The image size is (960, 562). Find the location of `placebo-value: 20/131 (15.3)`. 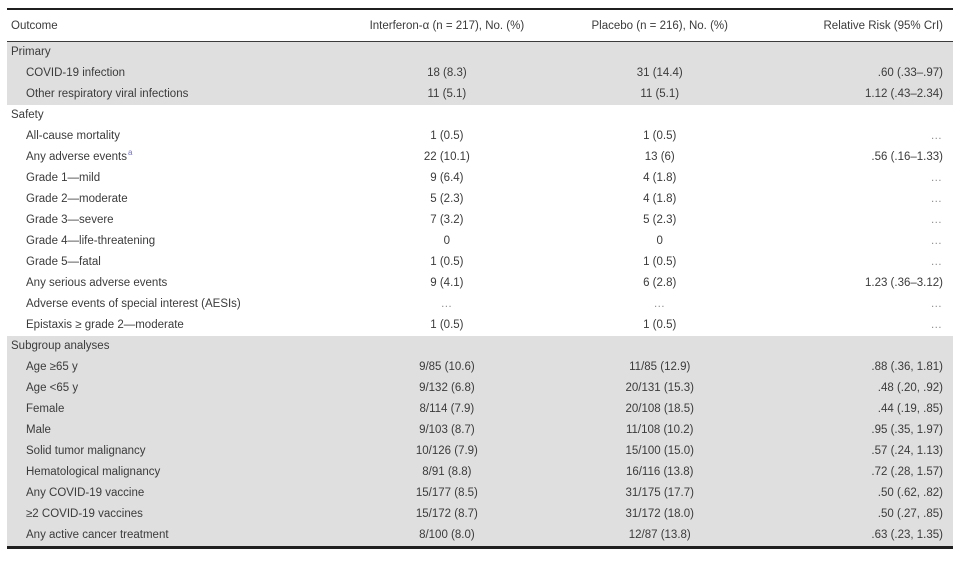

placebo-value: 20/131 (15.3) is located at coordinates (659, 388).